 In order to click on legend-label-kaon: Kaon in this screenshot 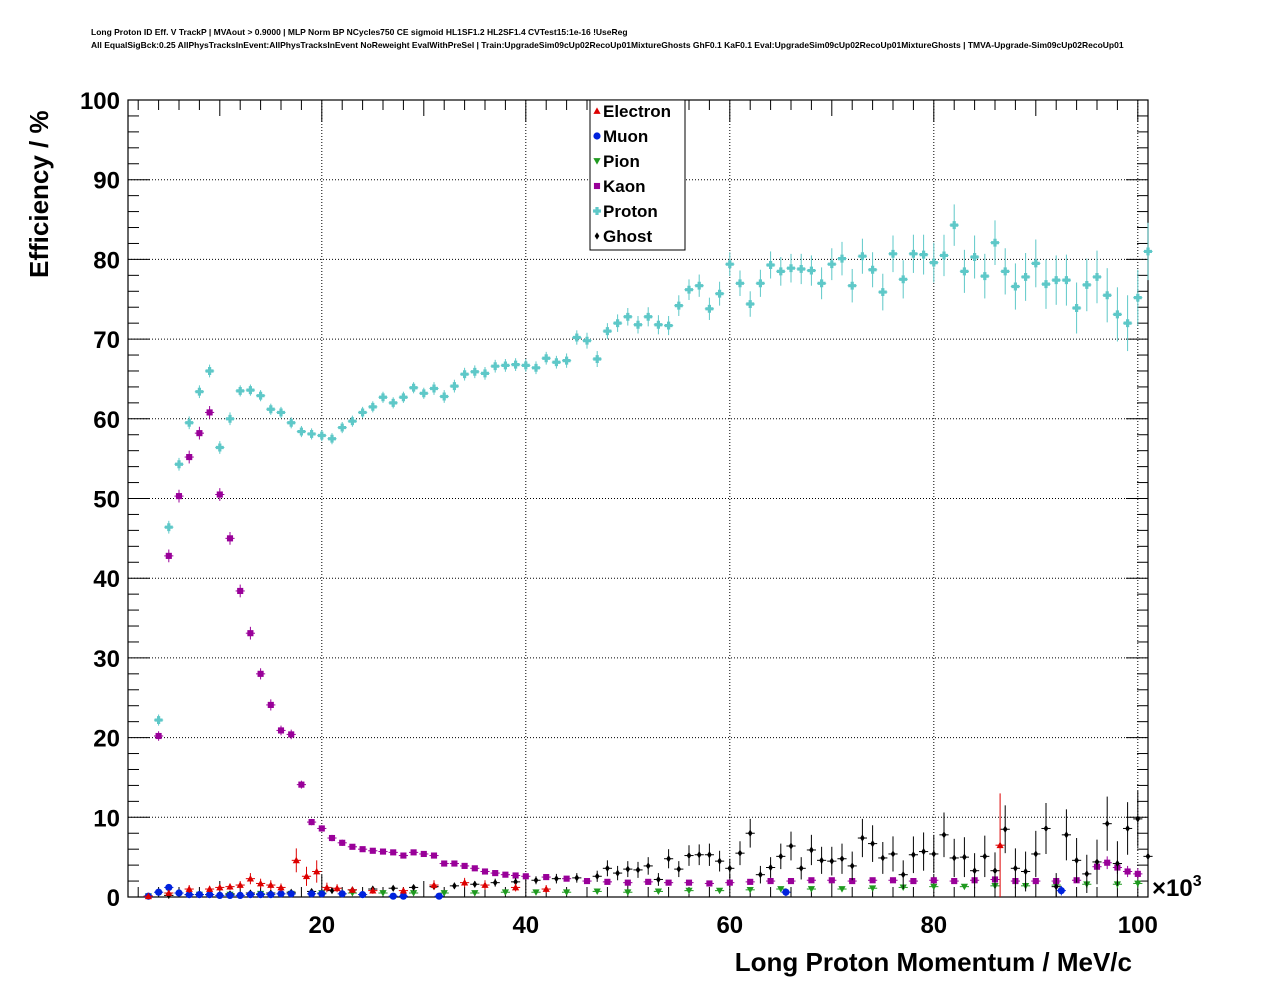, I will do `click(624, 186)`.